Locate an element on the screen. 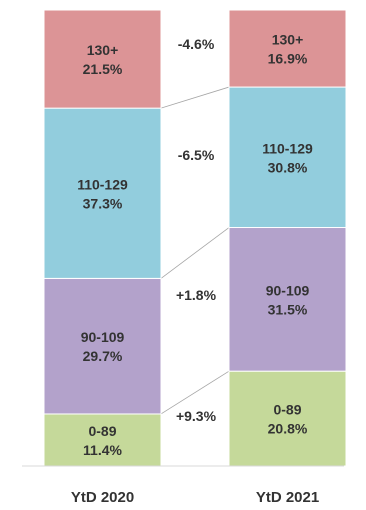  segment-value-label: 31.5% is located at coordinates (288, 309).